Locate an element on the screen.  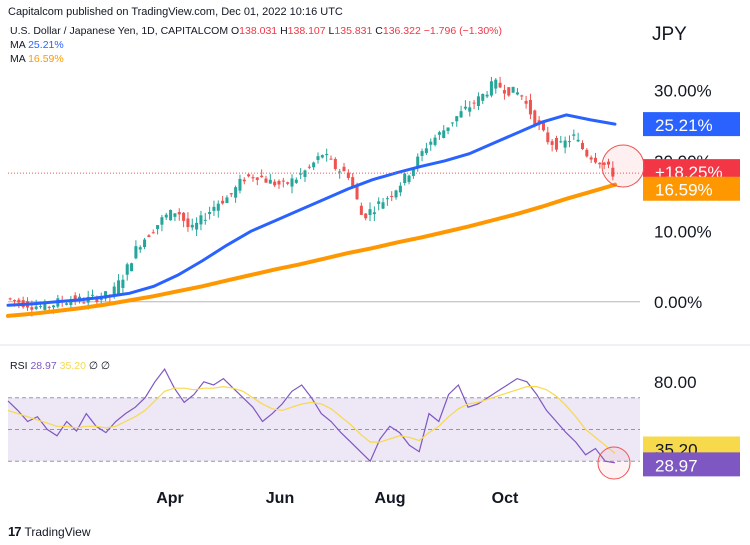
ma-orange-badge: 16.59% is located at coordinates (684, 190).